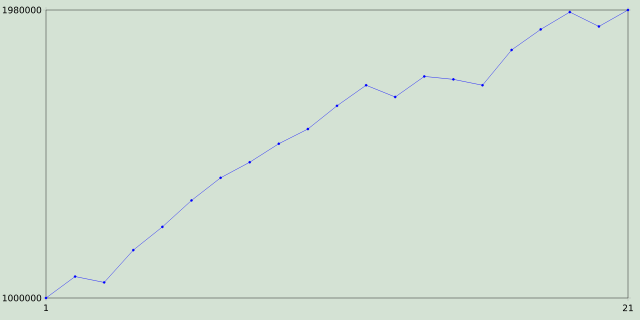 The height and width of the screenshot is (320, 640). What do you see at coordinates (627, 308) in the screenshot?
I see `x-tick-label: 21` at bounding box center [627, 308].